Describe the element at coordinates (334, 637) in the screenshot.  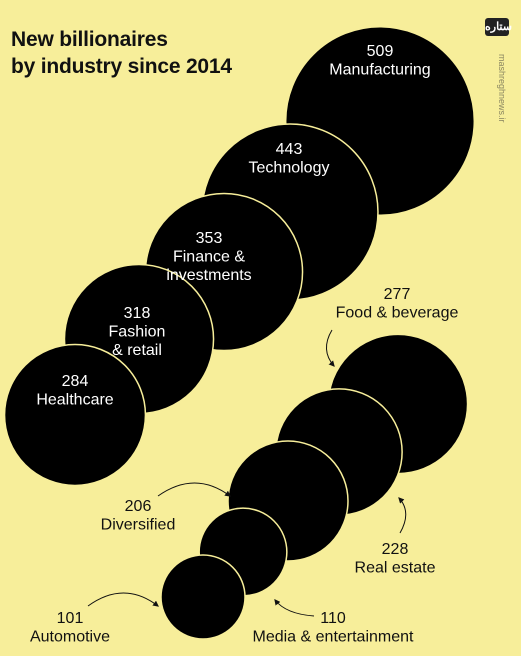
I see `category-label-media-and-entertainment: Media & entertainment` at that location.